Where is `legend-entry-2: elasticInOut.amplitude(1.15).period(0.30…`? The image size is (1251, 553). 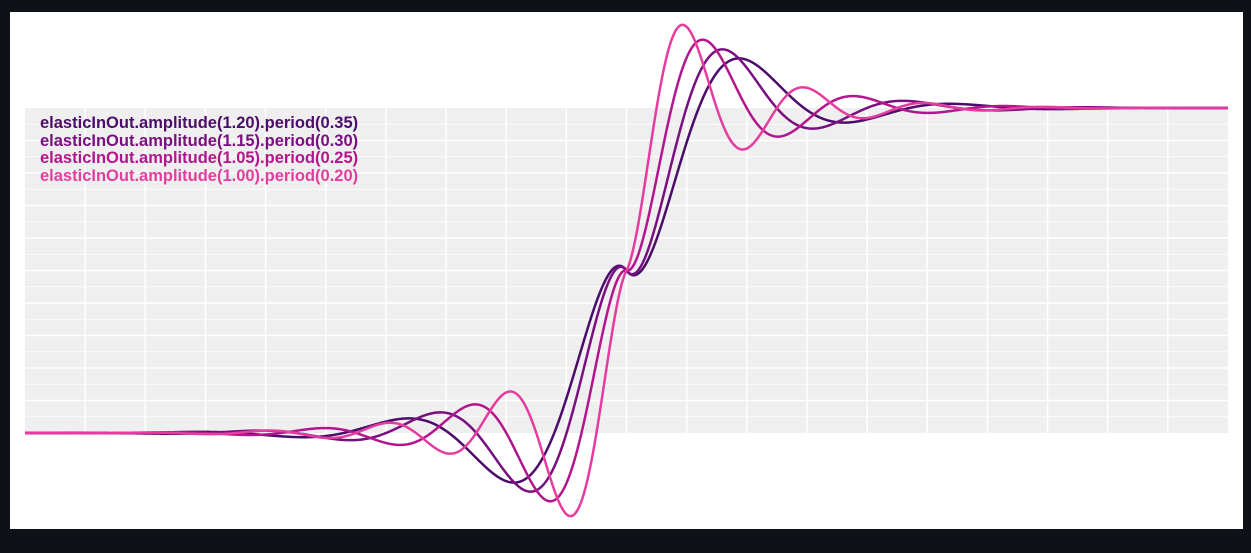 legend-entry-2: elasticInOut.amplitude(1.15).period(0.30… is located at coordinates (199, 140).